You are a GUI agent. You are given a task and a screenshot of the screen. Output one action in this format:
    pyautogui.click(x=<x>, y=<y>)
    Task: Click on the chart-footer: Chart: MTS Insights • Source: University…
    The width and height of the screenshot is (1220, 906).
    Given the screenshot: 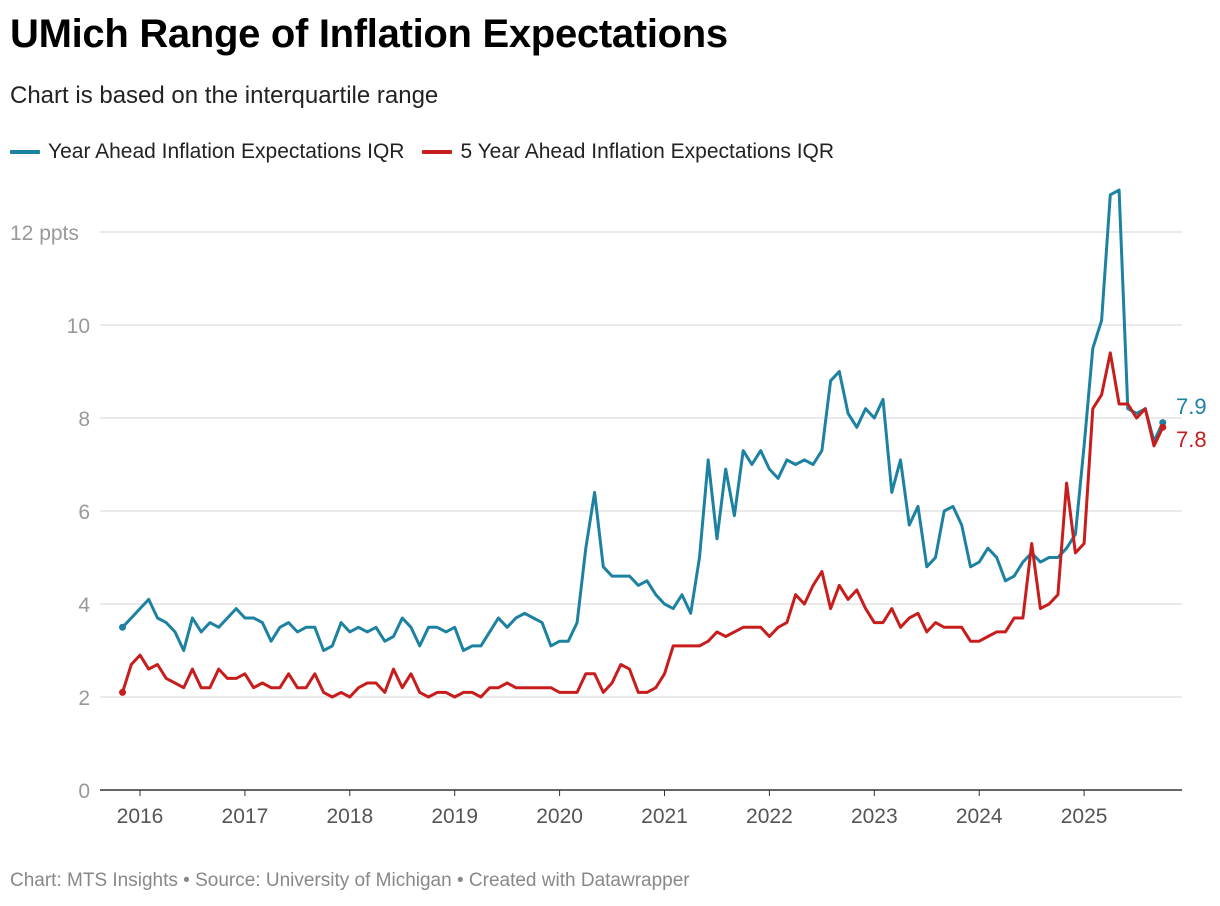 What is the action you would take?
    pyautogui.click(x=350, y=880)
    